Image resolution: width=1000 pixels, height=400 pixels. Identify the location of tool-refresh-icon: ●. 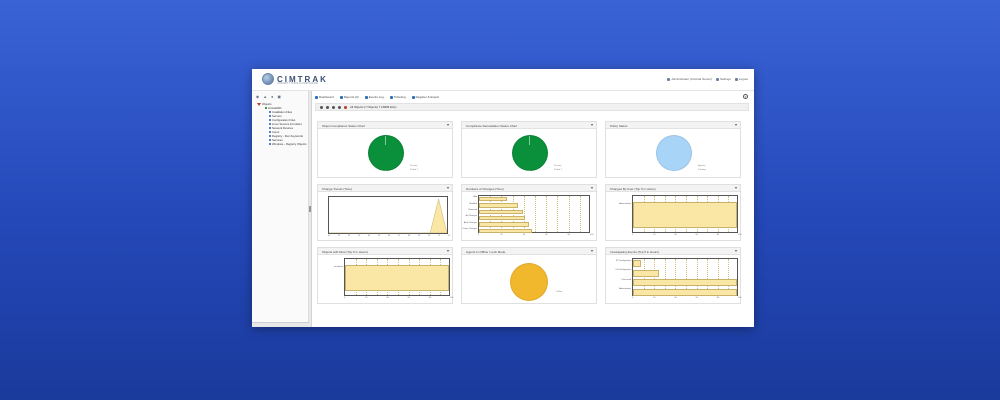
(272, 96).